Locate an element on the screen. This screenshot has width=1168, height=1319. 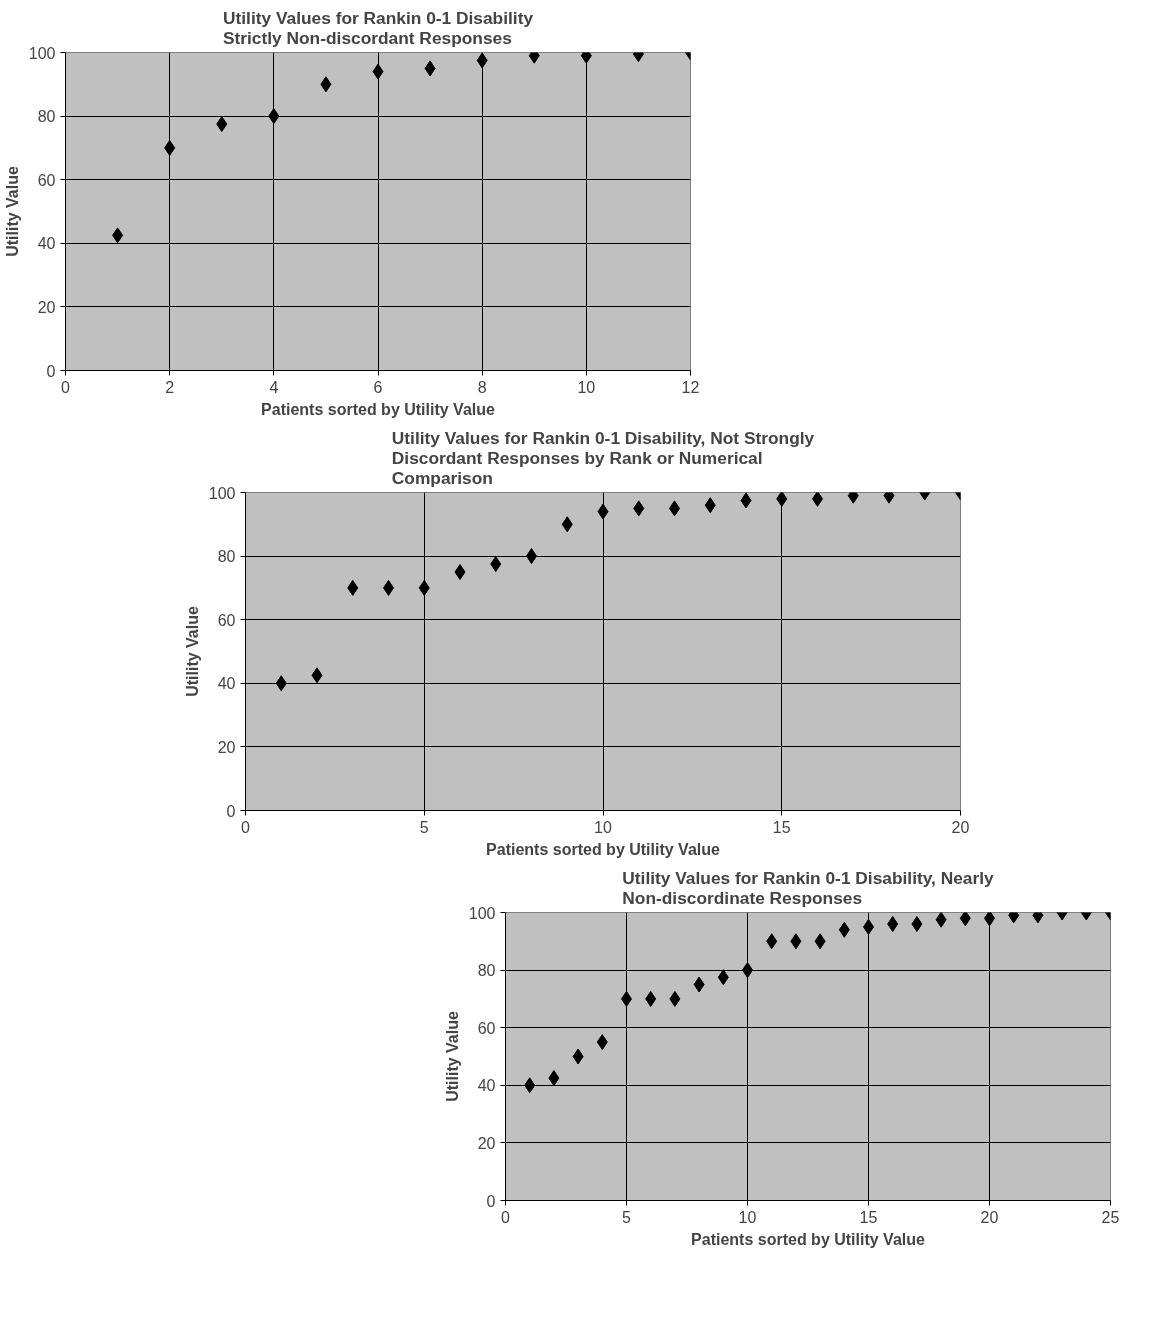
x-tick-label: 12 is located at coordinates (690, 387).